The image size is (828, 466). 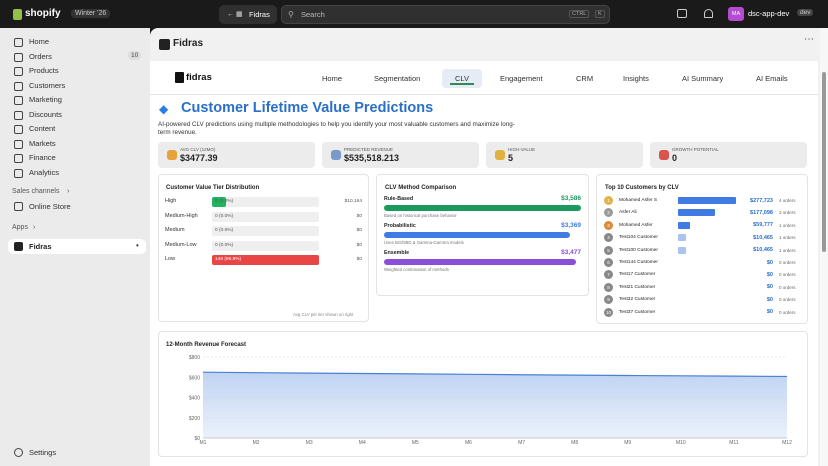 I want to click on app-title: Fidras, so click(x=188, y=43).